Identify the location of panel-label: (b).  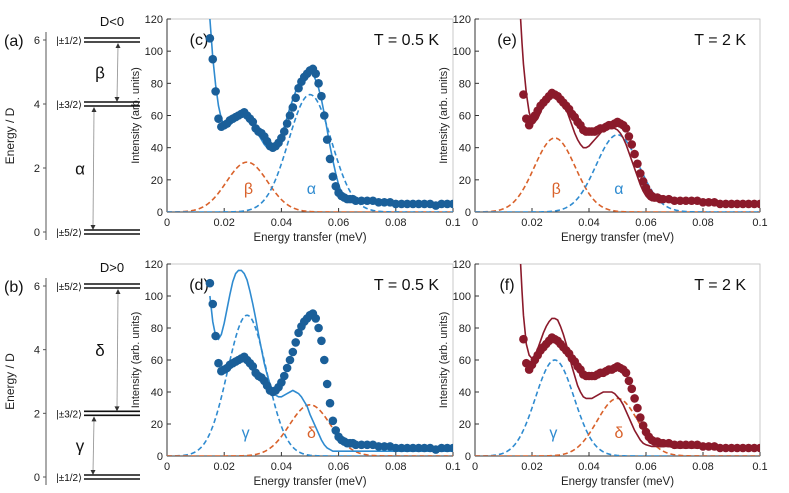
(14, 287).